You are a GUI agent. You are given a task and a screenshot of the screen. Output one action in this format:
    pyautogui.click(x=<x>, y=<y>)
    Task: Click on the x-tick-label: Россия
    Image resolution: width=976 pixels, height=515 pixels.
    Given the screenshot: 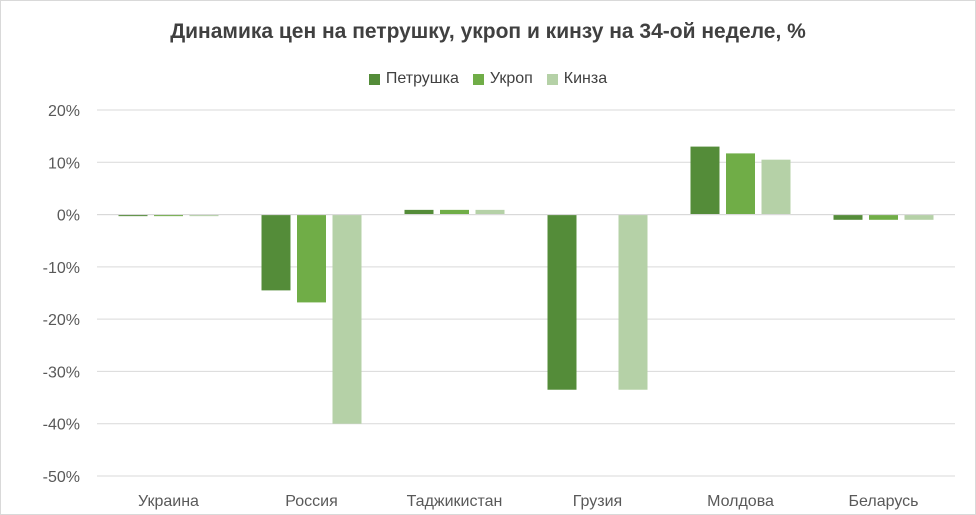 What is the action you would take?
    pyautogui.click(x=311, y=501)
    